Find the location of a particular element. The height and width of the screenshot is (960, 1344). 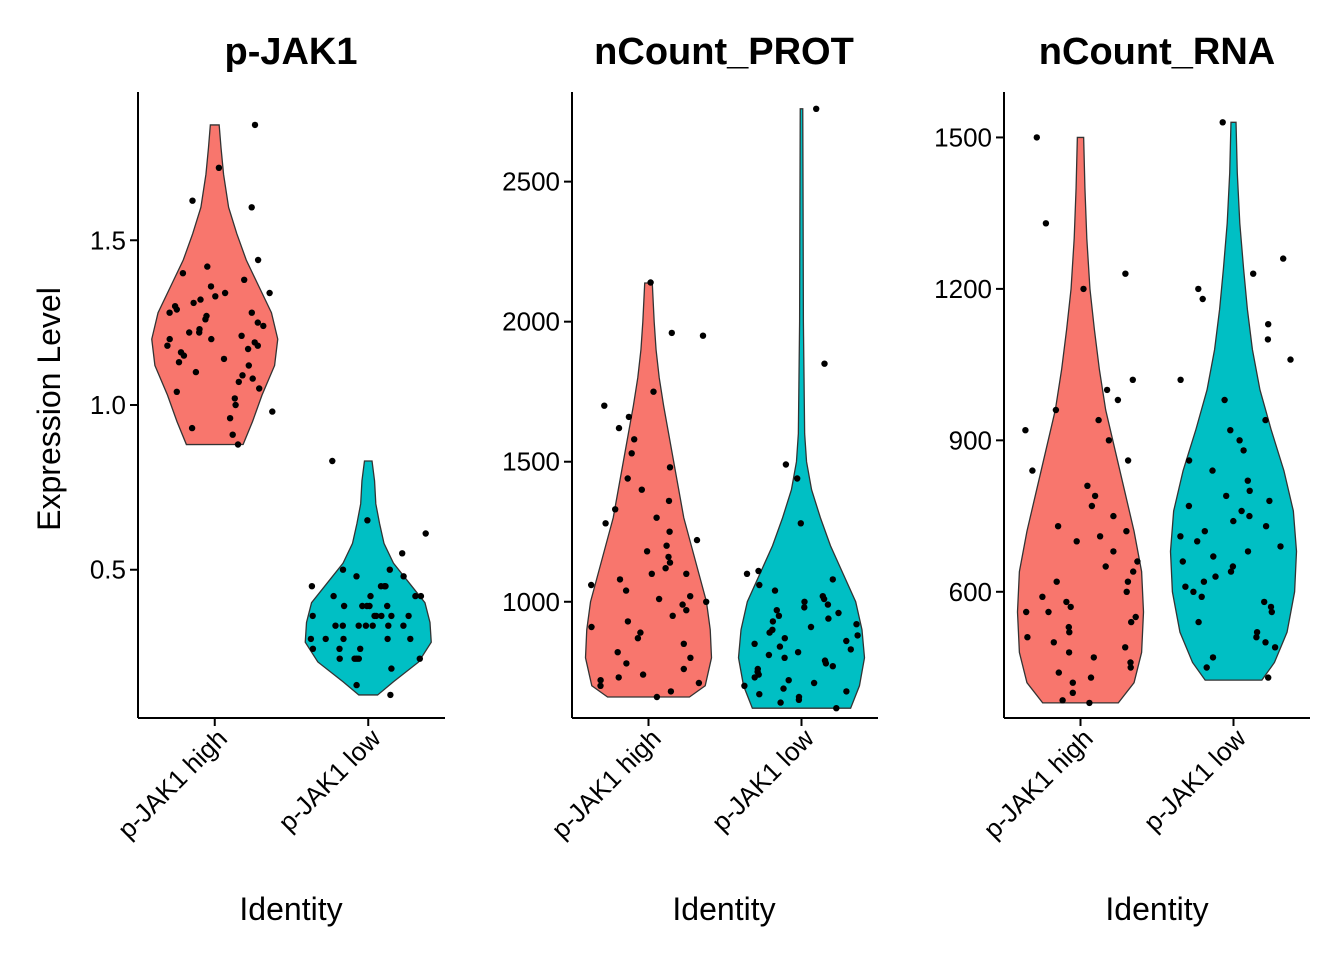

y-tick-label: 2500 is located at coordinates (531, 182).